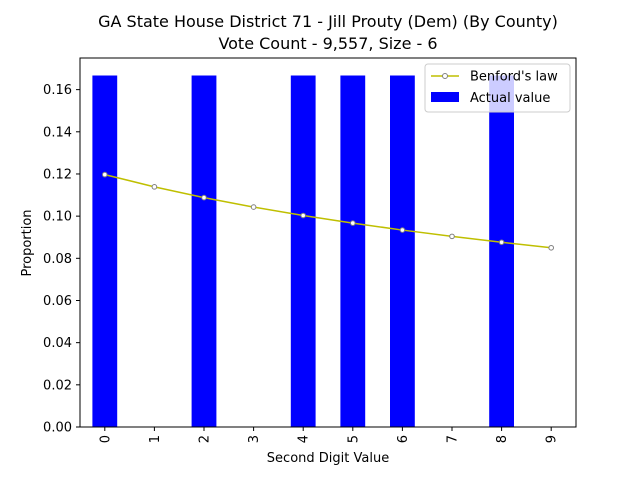  I want to click on benford-line, so click(328, 211).